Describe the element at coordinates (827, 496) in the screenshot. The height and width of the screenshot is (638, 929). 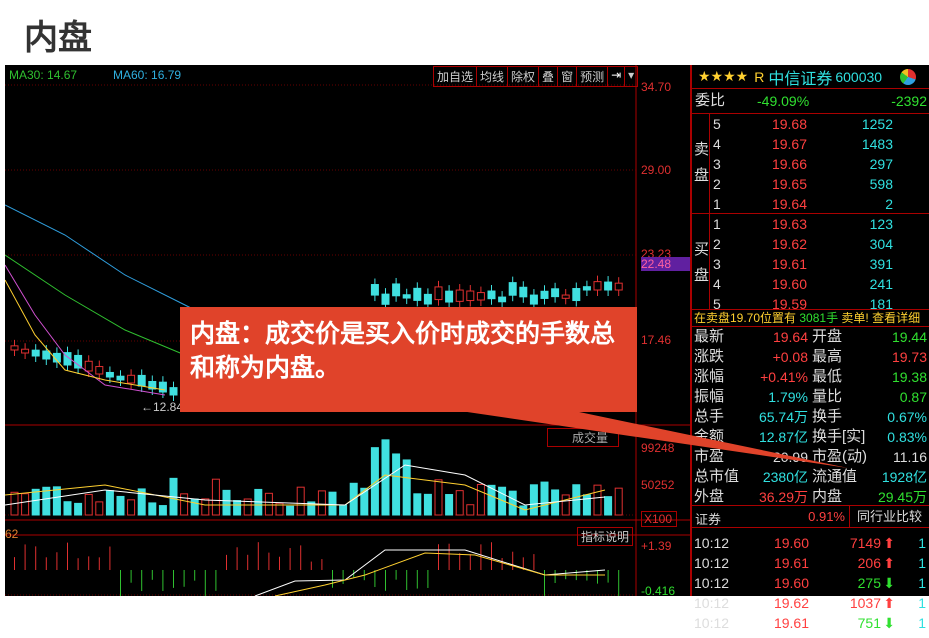
I see `stat-label: 内盘` at that location.